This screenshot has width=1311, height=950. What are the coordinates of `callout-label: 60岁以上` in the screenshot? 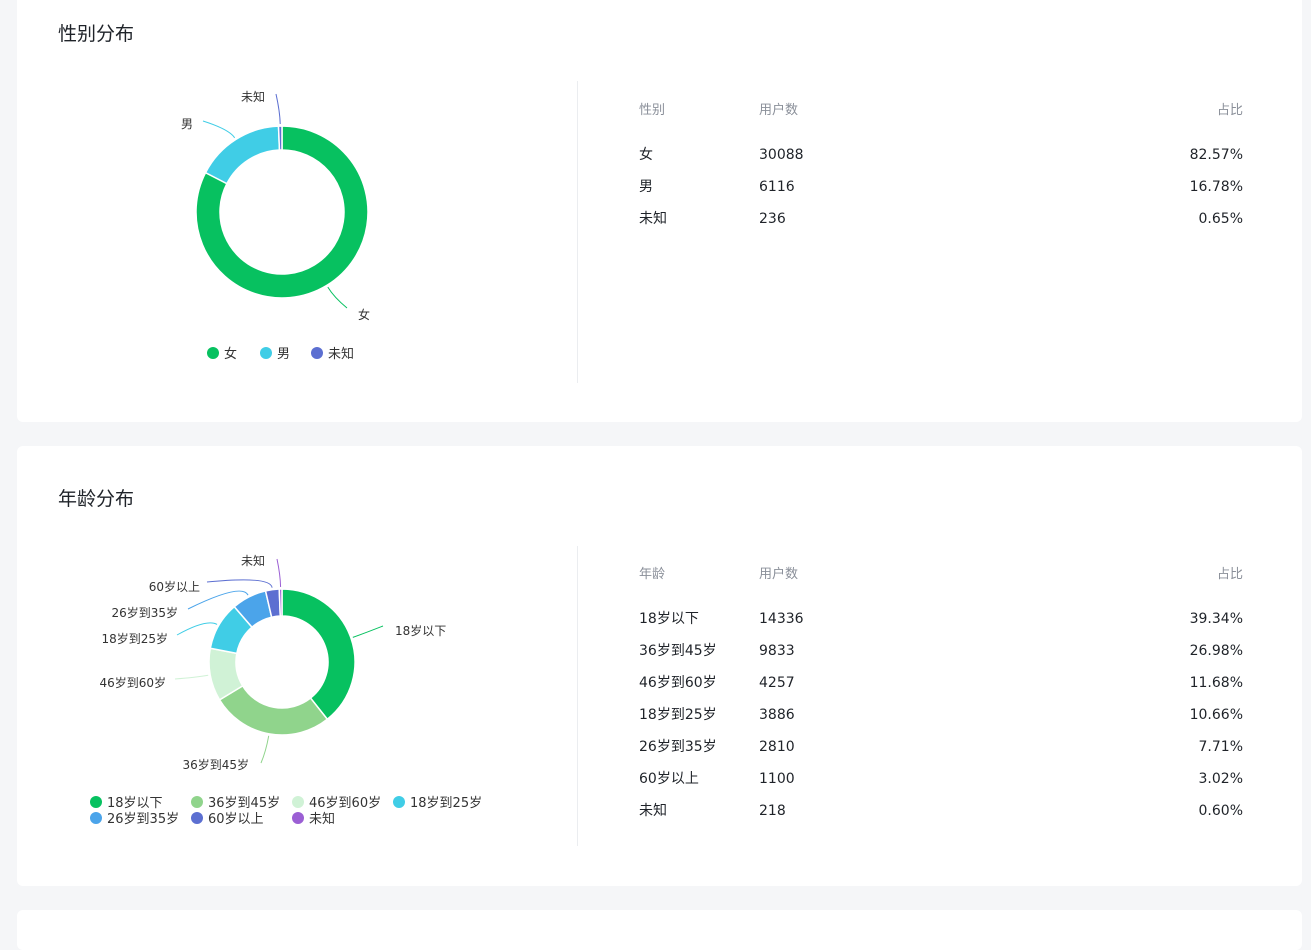 It's located at (174, 586).